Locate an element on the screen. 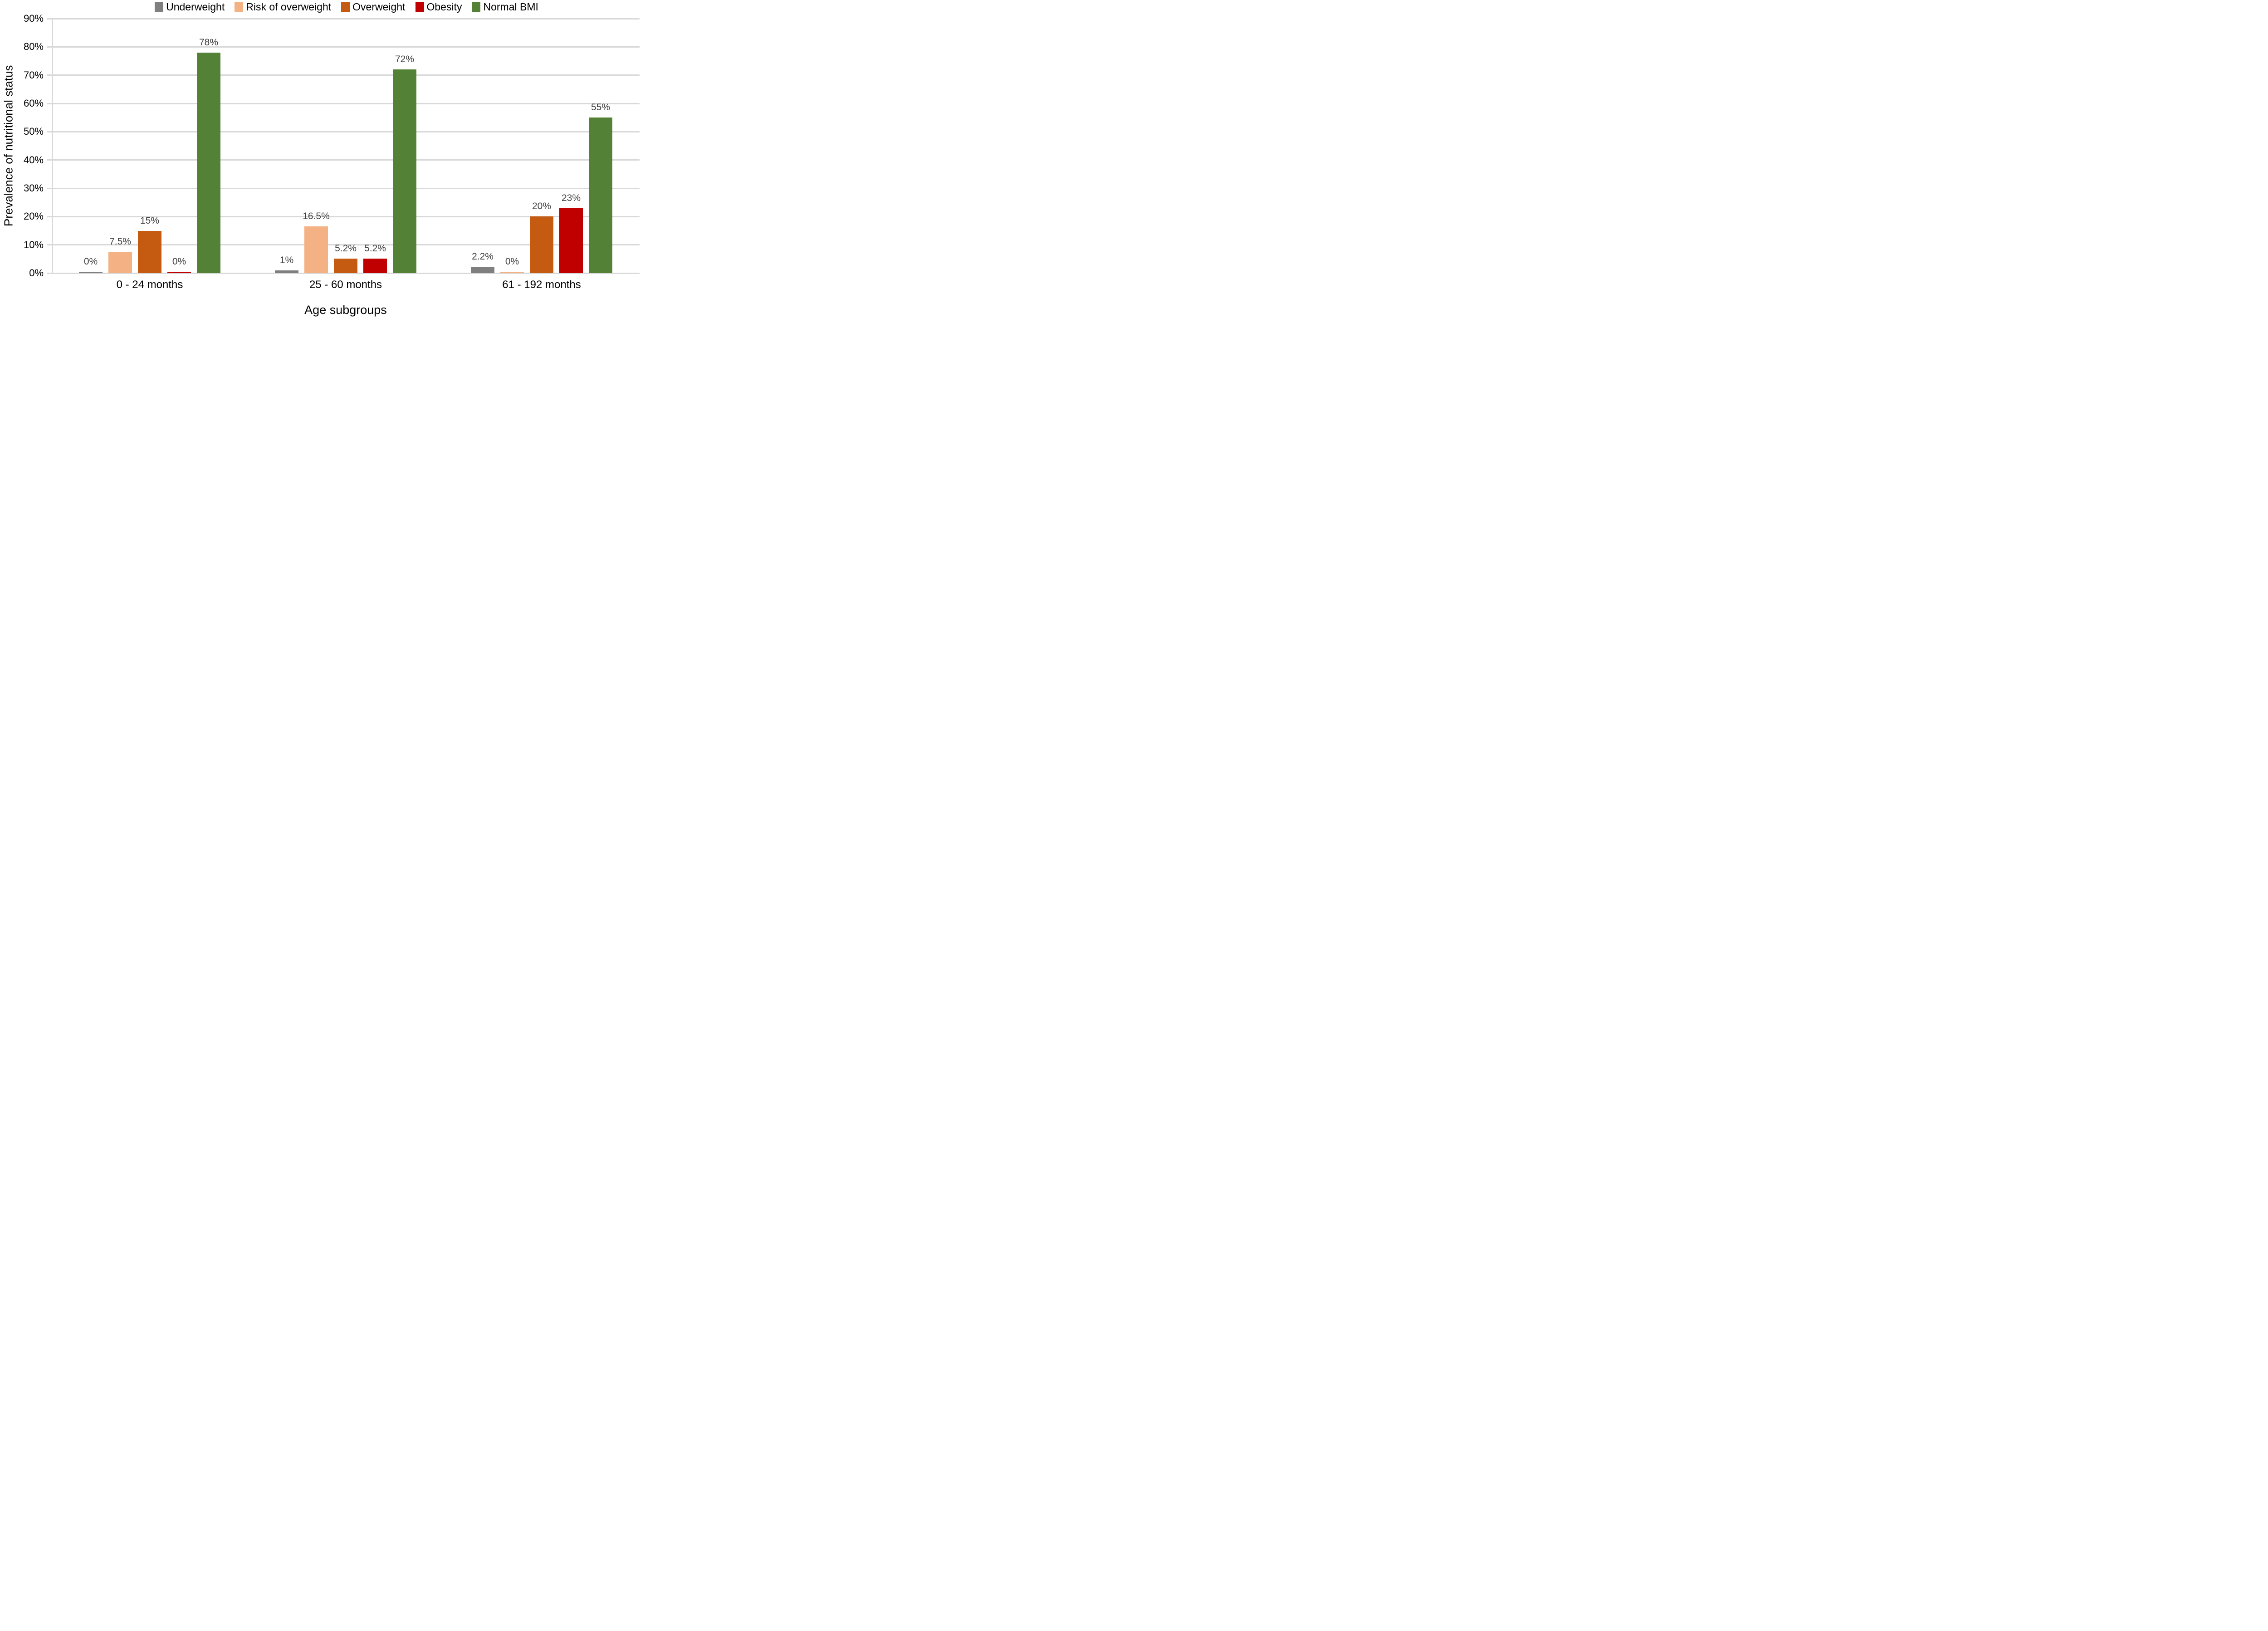 This screenshot has height=1631, width=2268. gridline-50% is located at coordinates (346, 131).